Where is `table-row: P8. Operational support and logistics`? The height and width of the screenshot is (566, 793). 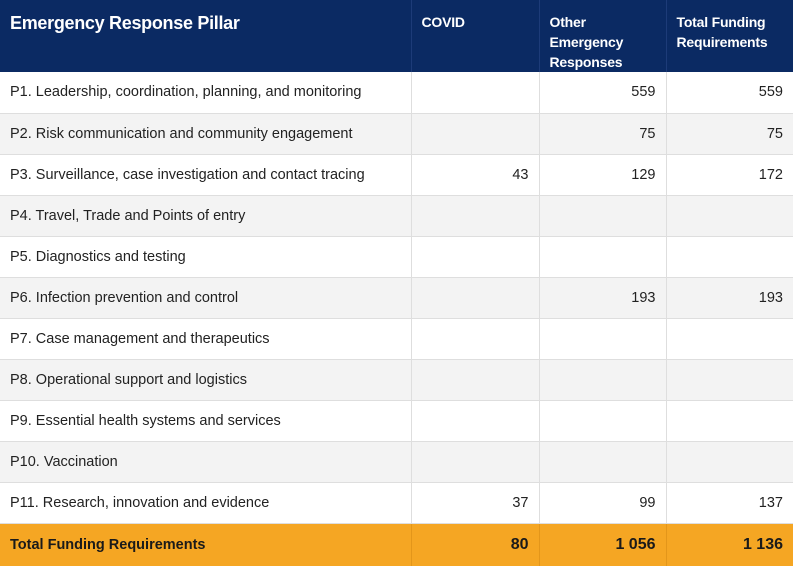 table-row: P8. Operational support and logistics is located at coordinates (396, 380).